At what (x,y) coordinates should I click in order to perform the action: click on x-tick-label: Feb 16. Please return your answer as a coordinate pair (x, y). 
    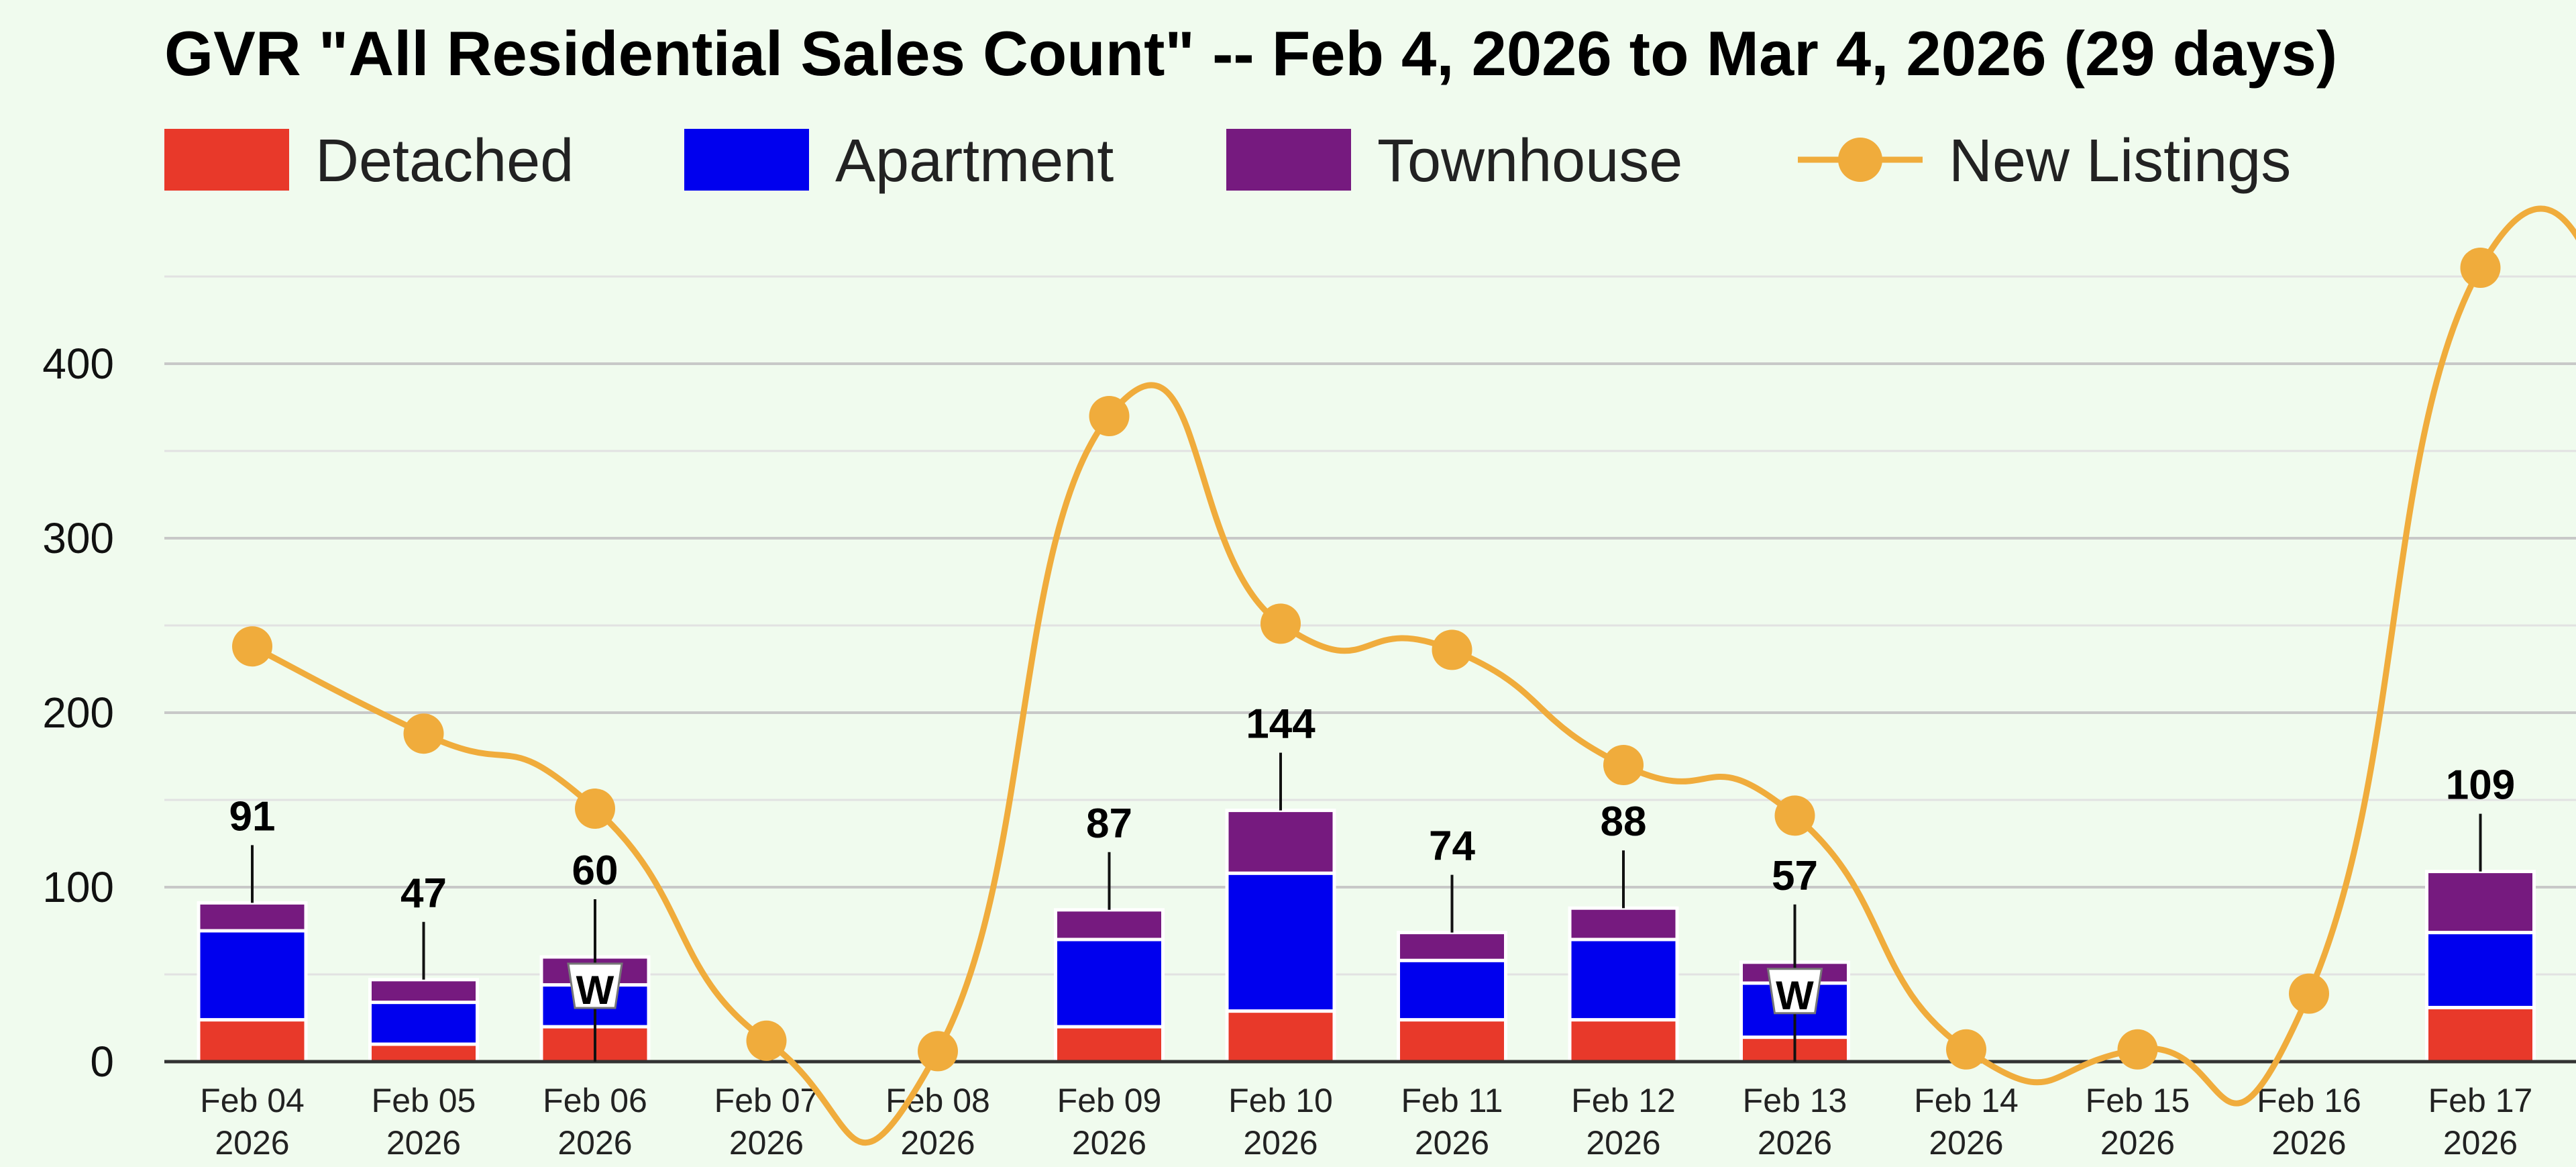
    Looking at the image, I should click on (2309, 1100).